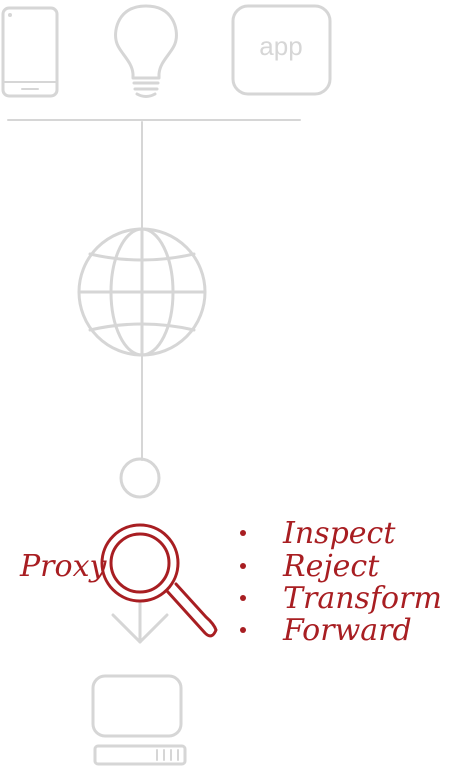 The width and height of the screenshot is (465, 768). I want to click on lightbulb-icon, so click(146, 51).